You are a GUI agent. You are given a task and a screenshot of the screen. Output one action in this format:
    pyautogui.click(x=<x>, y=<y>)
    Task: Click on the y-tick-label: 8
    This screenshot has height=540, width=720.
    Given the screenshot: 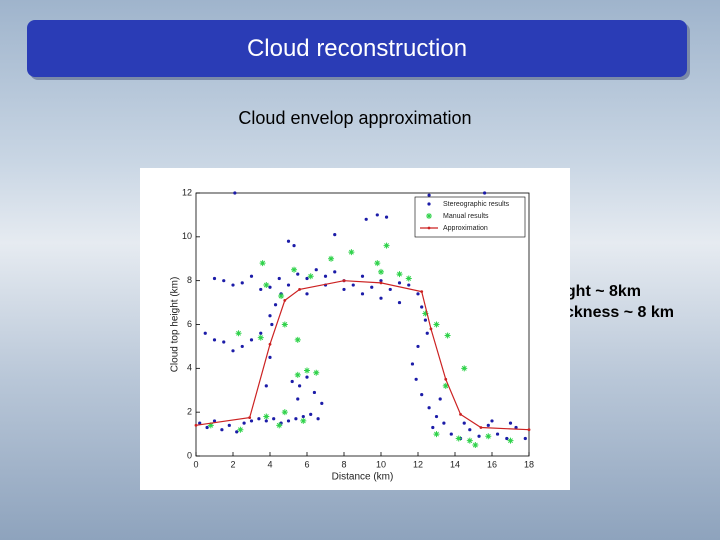 What is the action you would take?
    pyautogui.click(x=189, y=280)
    